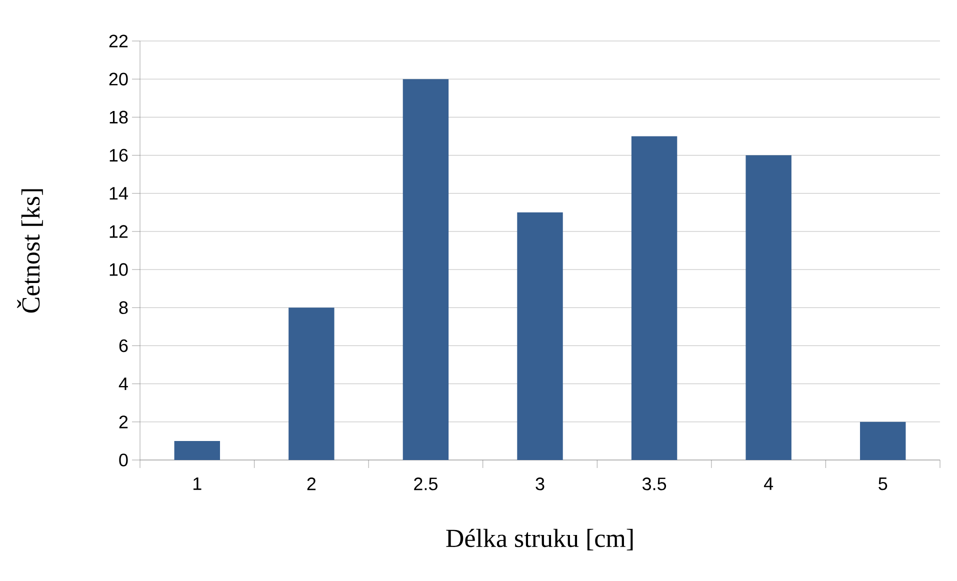 The width and height of the screenshot is (957, 581). What do you see at coordinates (198, 484) in the screenshot?
I see `x-tick-label: 1` at bounding box center [198, 484].